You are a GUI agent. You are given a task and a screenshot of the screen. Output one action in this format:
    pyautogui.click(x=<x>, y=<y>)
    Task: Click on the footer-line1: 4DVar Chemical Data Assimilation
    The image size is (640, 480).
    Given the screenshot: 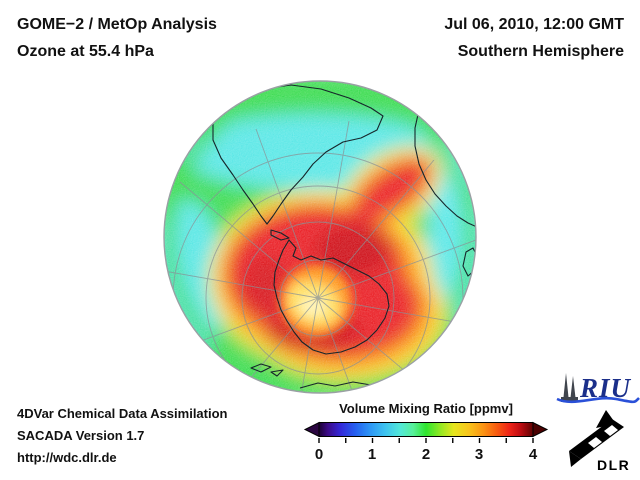 What is the action you would take?
    pyautogui.click(x=122, y=413)
    